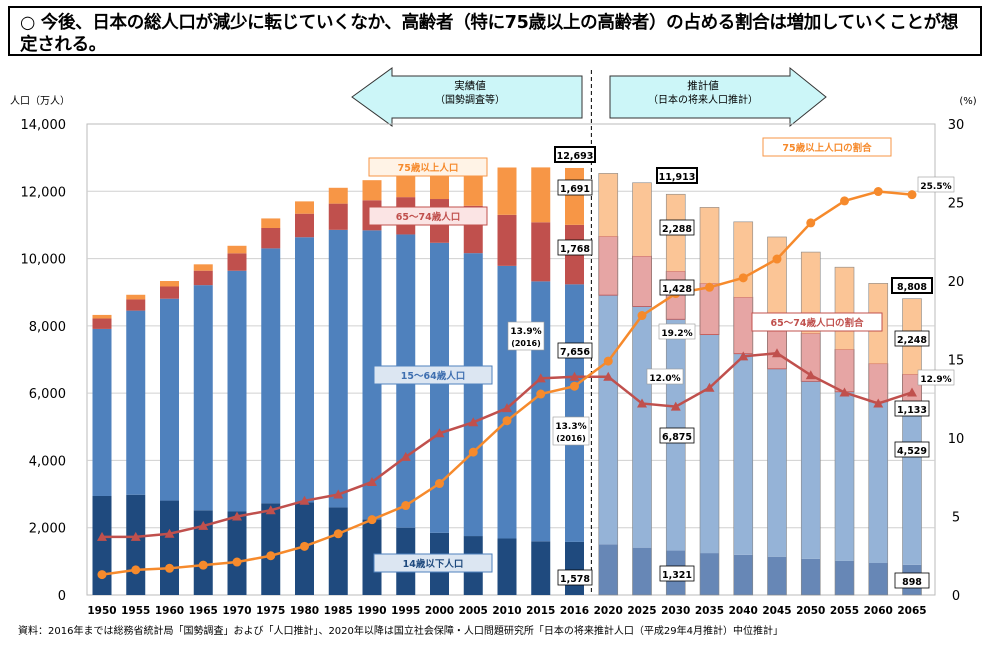 The height and width of the screenshot is (646, 1000). Describe the element at coordinates (912, 582) in the screenshot. I see `data-label-age0_14: 898` at that location.